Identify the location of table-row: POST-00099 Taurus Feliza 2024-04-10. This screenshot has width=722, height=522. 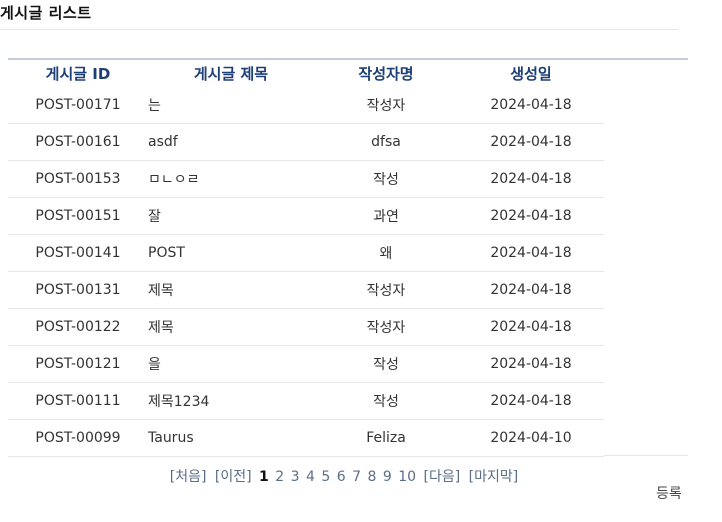
(306, 438).